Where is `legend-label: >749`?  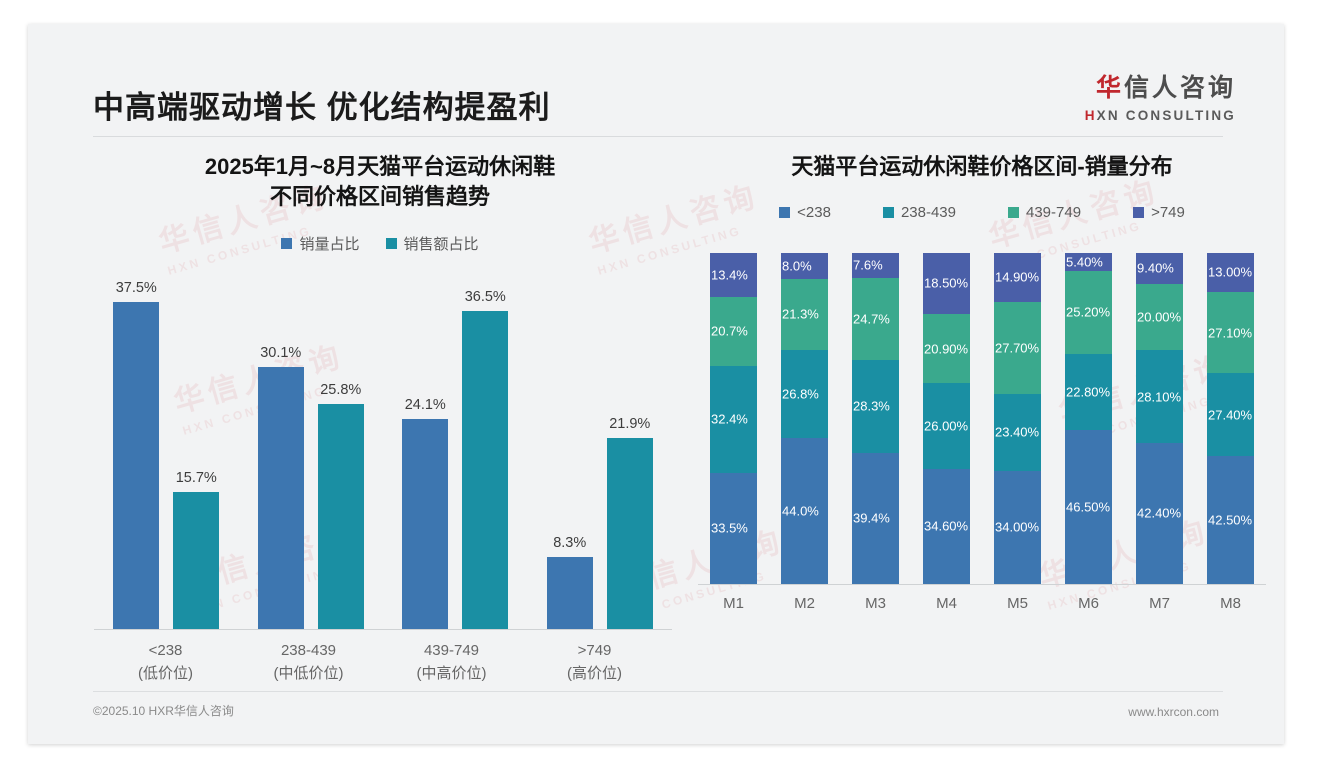 legend-label: >749 is located at coordinates (1168, 212).